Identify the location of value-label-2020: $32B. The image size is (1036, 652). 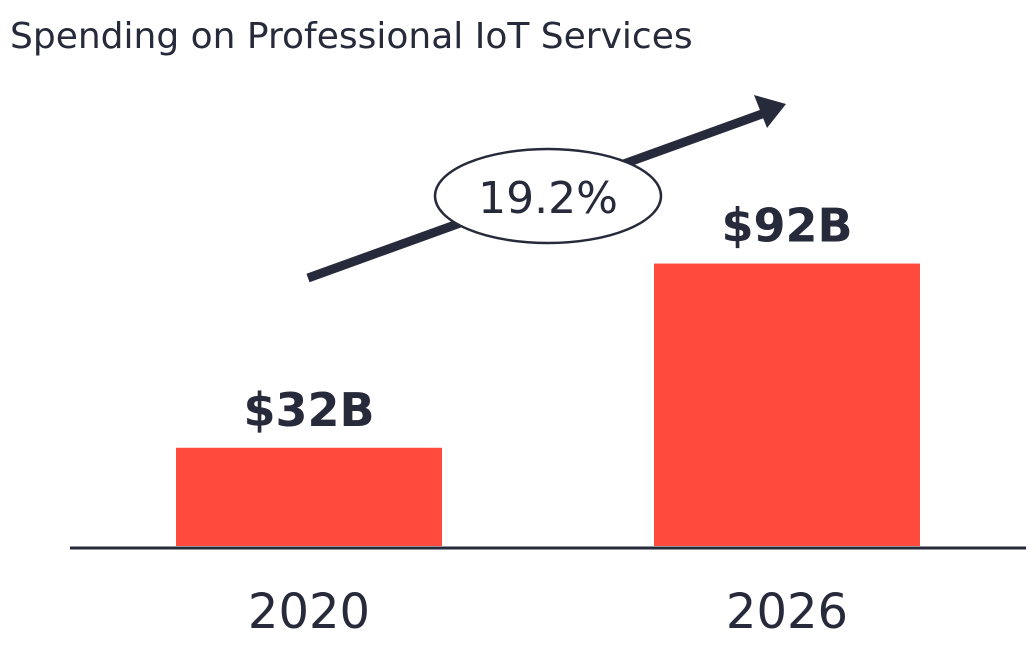
(308, 410).